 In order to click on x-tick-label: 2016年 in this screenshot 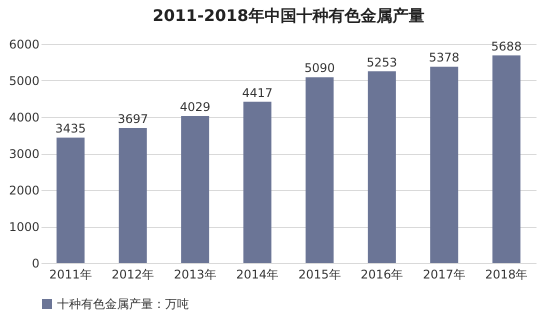, I will do `click(382, 275)`.